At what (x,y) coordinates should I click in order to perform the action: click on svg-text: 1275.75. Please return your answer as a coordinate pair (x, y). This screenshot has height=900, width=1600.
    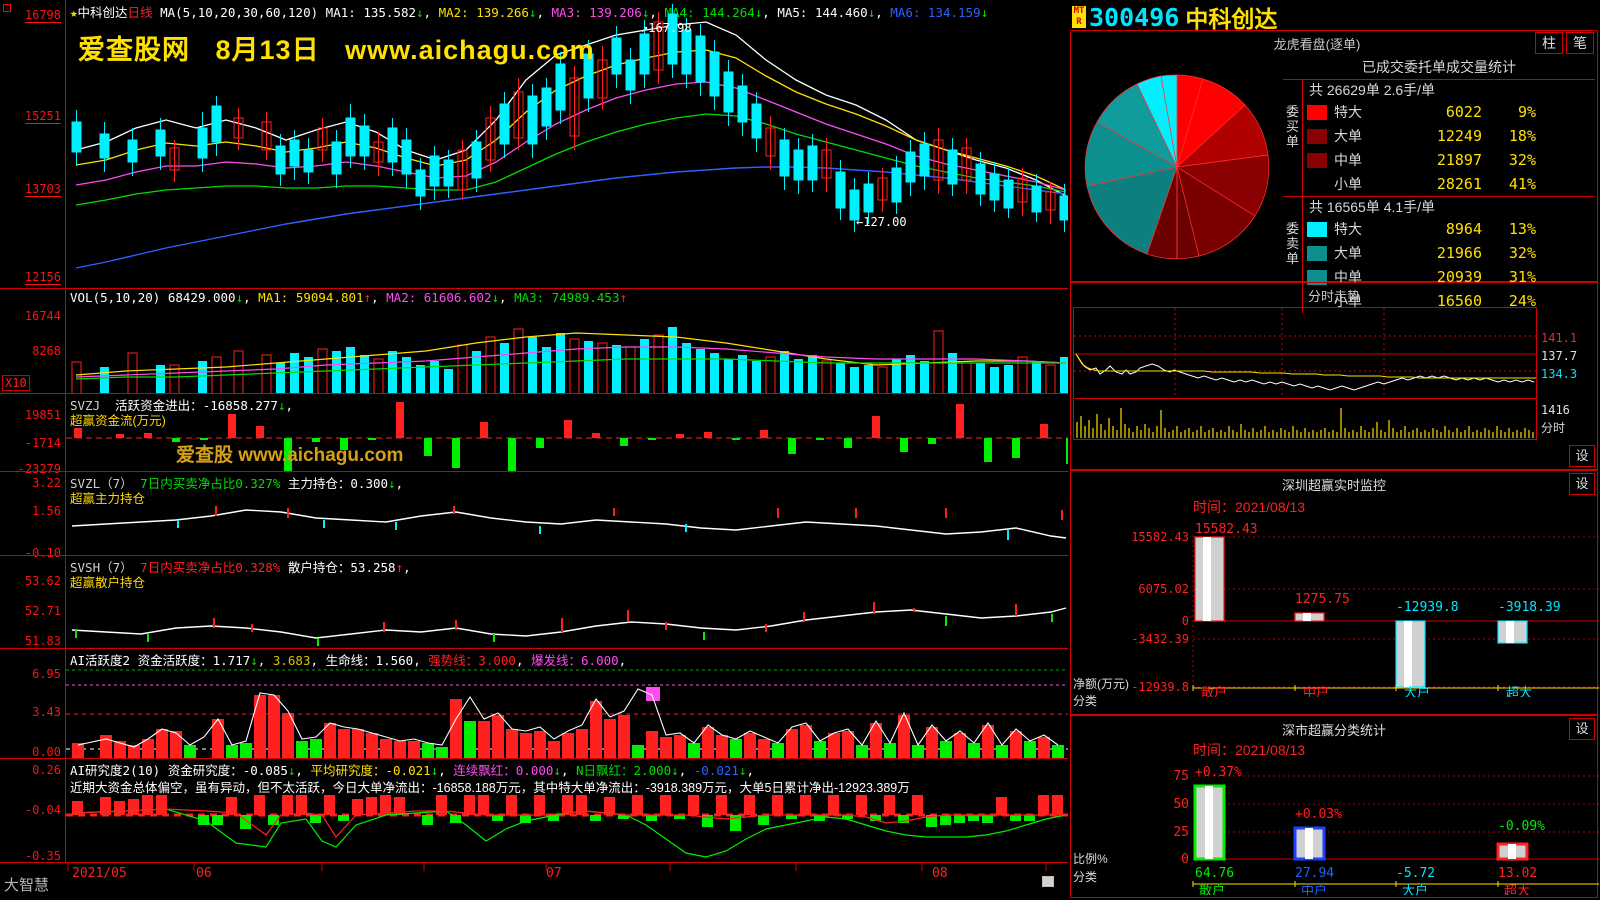
    Looking at the image, I should click on (1322, 599).